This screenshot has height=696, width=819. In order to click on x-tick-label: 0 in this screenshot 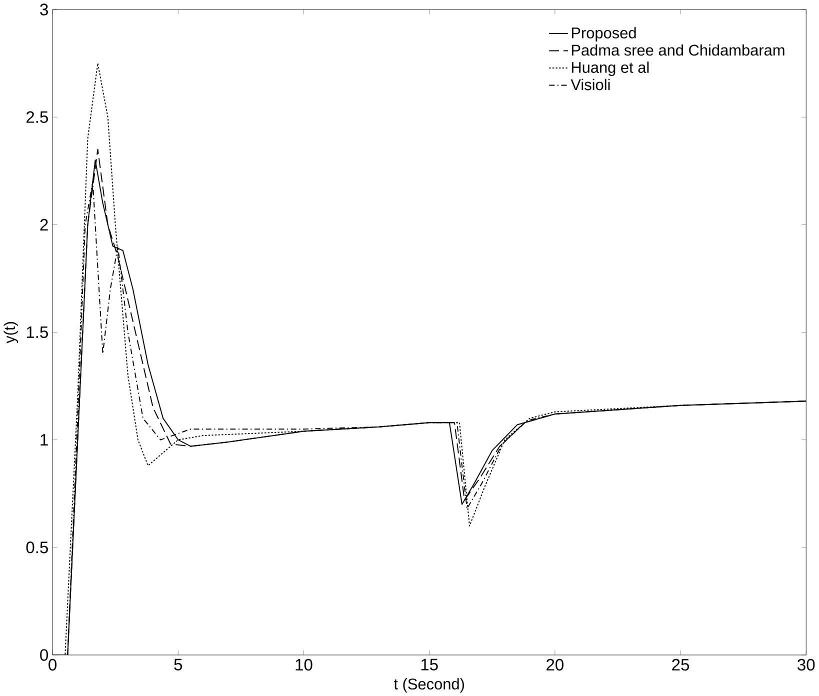, I will do `click(52, 664)`.